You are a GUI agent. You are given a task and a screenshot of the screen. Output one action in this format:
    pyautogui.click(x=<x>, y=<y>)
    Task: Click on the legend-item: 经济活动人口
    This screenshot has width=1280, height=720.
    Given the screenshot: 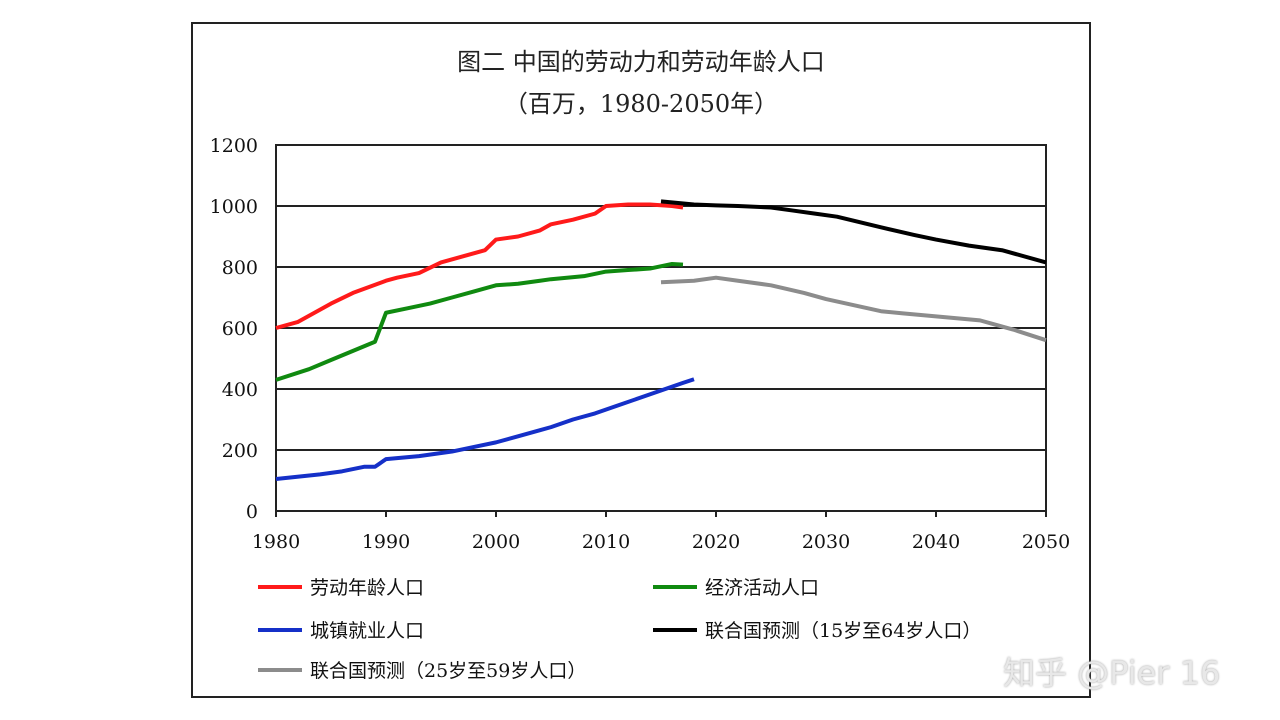 What is the action you would take?
    pyautogui.click(x=736, y=586)
    